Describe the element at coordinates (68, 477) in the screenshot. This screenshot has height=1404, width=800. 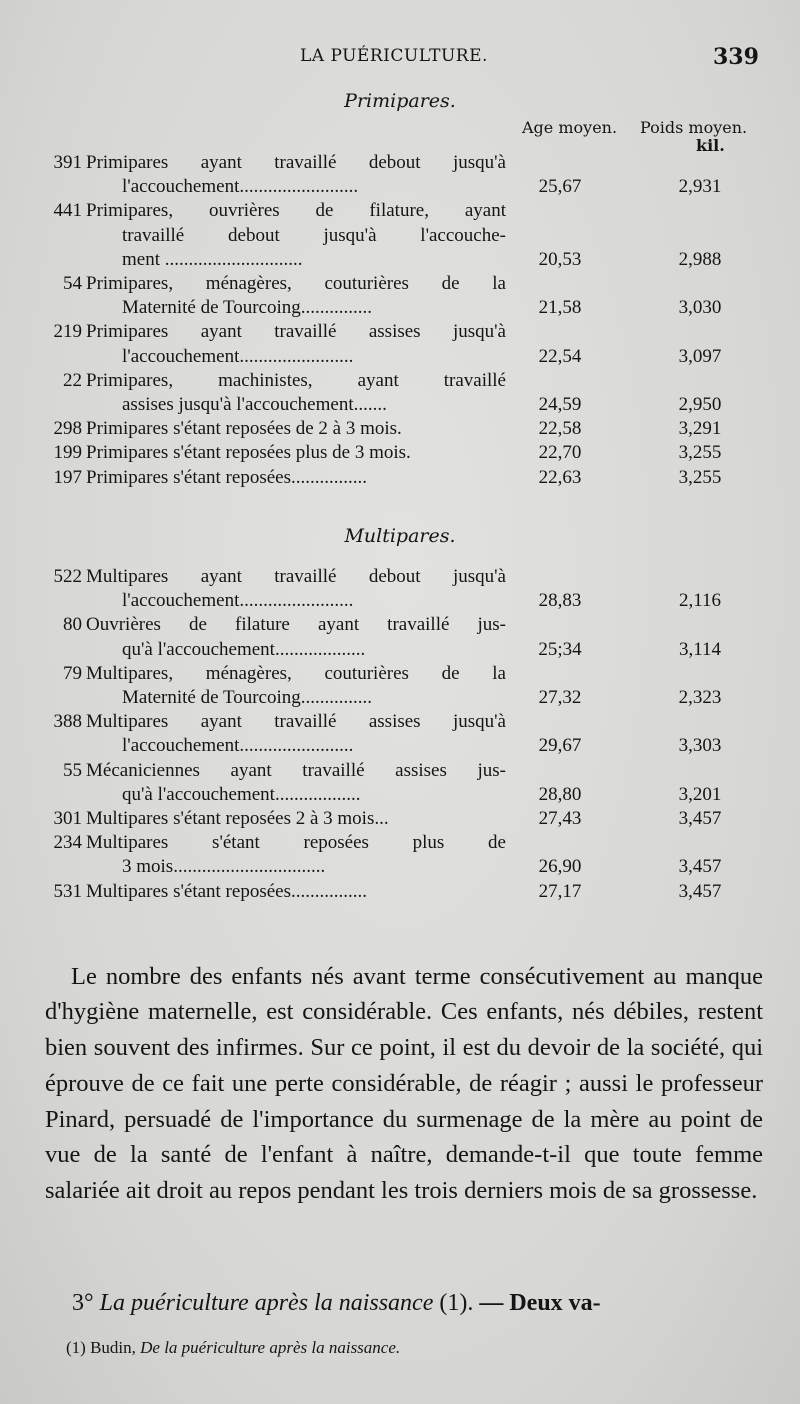
I see `row-count: 197` at that location.